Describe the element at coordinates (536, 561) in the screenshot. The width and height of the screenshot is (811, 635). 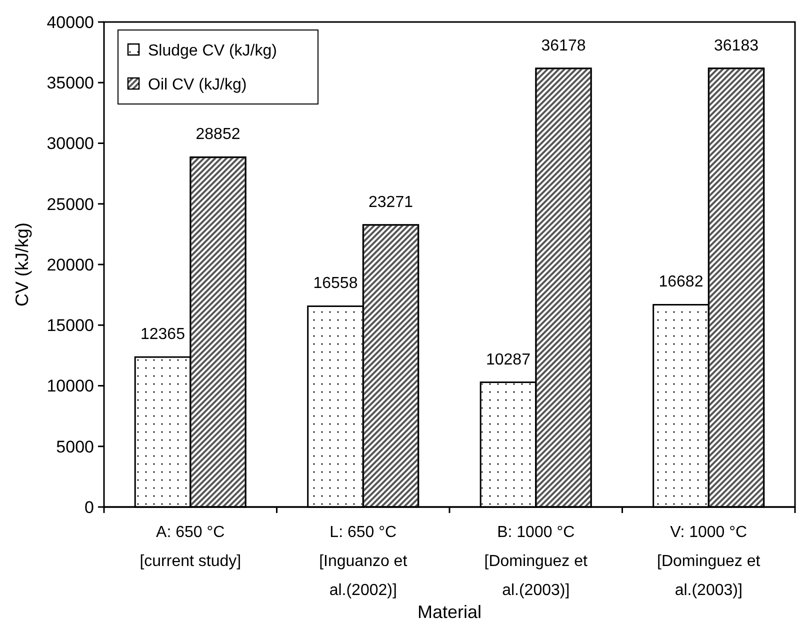
I see `x-tick-label: B: 1000 °C [Dominguez et al.(2003)]` at that location.